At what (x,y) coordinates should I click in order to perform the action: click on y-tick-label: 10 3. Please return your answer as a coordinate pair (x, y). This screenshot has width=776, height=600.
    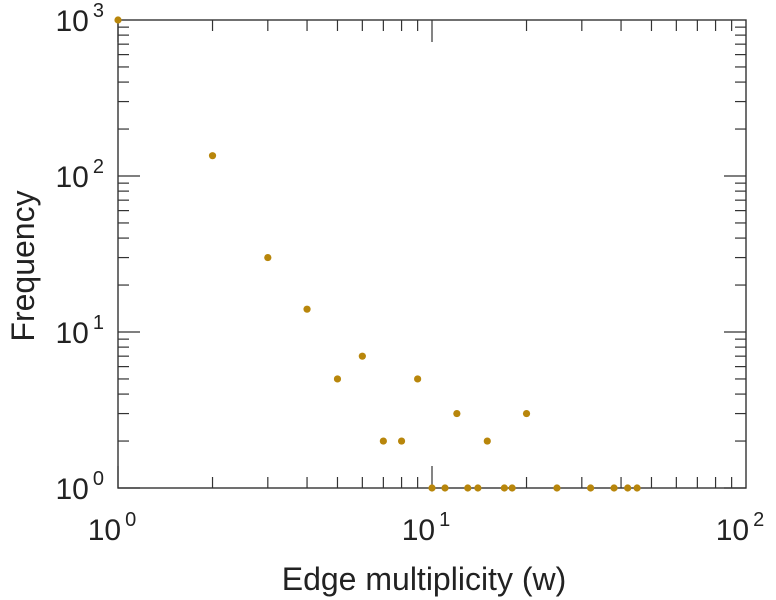
    Looking at the image, I should click on (80, 19).